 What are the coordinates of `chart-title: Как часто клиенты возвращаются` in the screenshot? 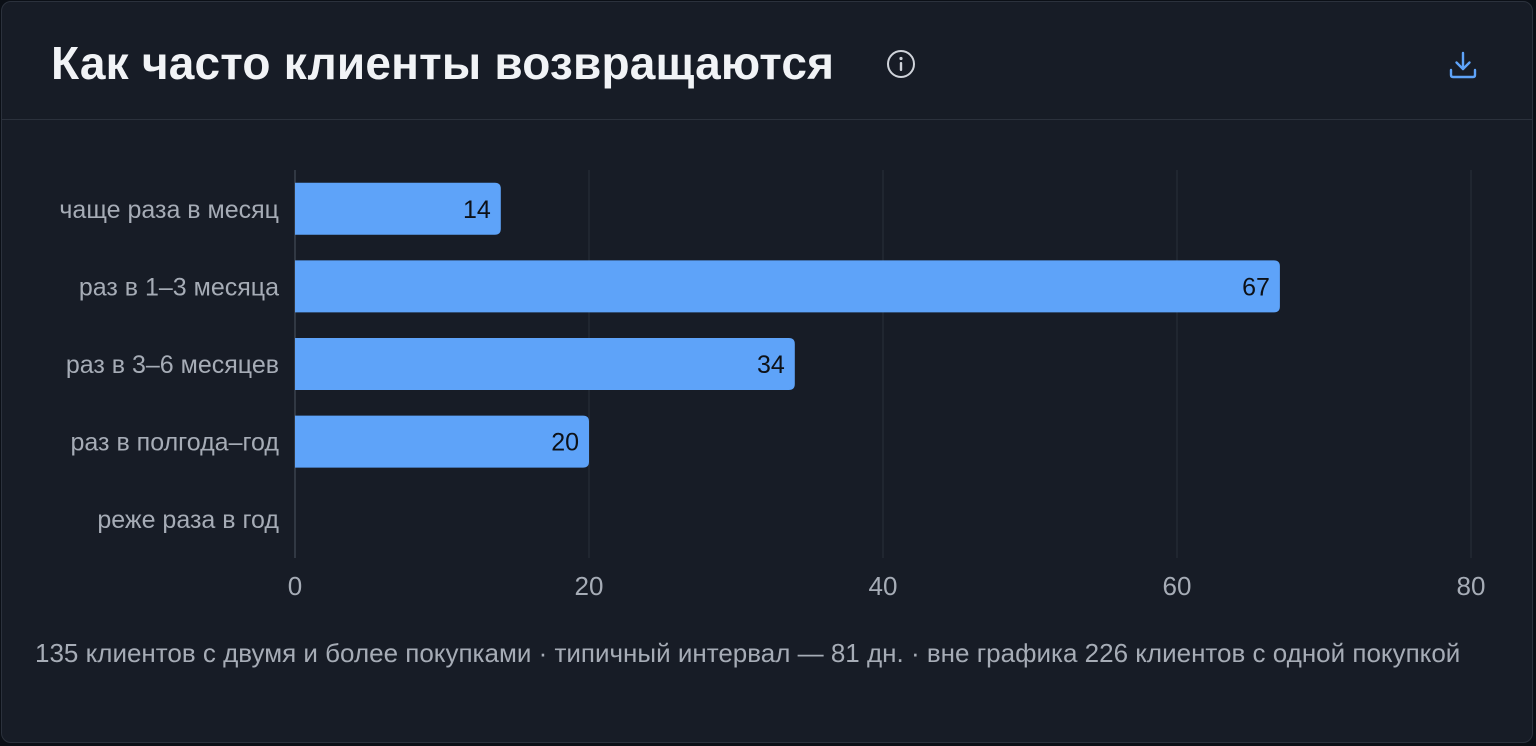 It's located at (443, 63).